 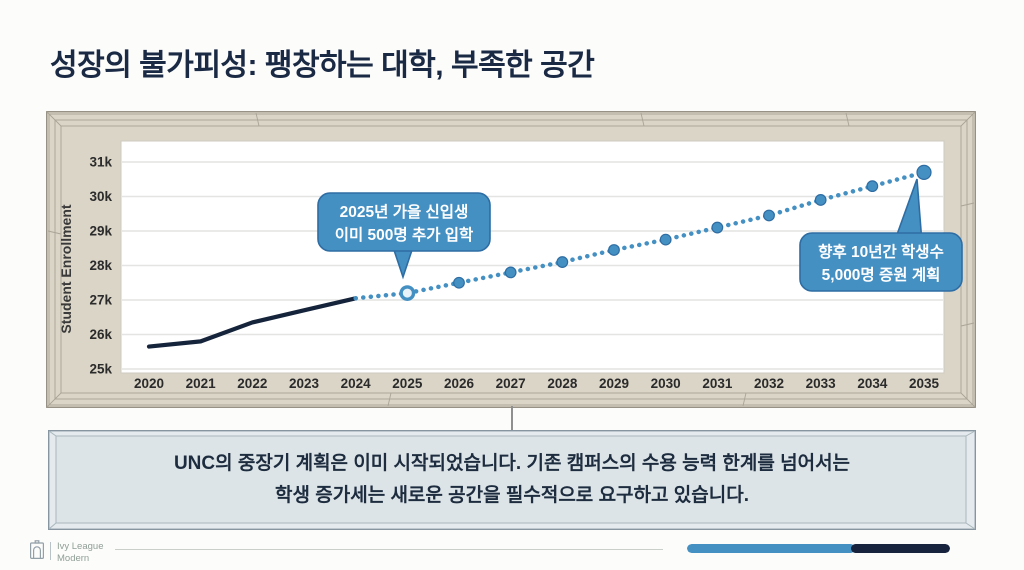 What do you see at coordinates (100, 300) in the screenshot?
I see `svg-text: 27k` at bounding box center [100, 300].